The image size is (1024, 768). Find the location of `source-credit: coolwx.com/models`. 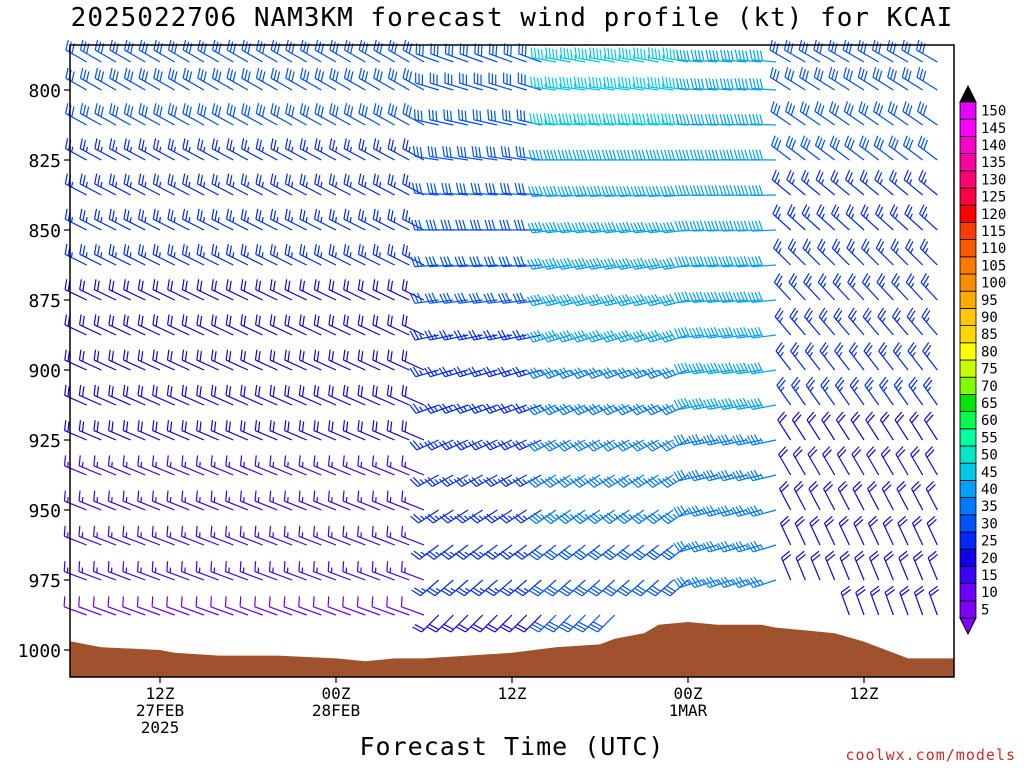

source-credit: coolwx.com/models is located at coordinates (930, 755).